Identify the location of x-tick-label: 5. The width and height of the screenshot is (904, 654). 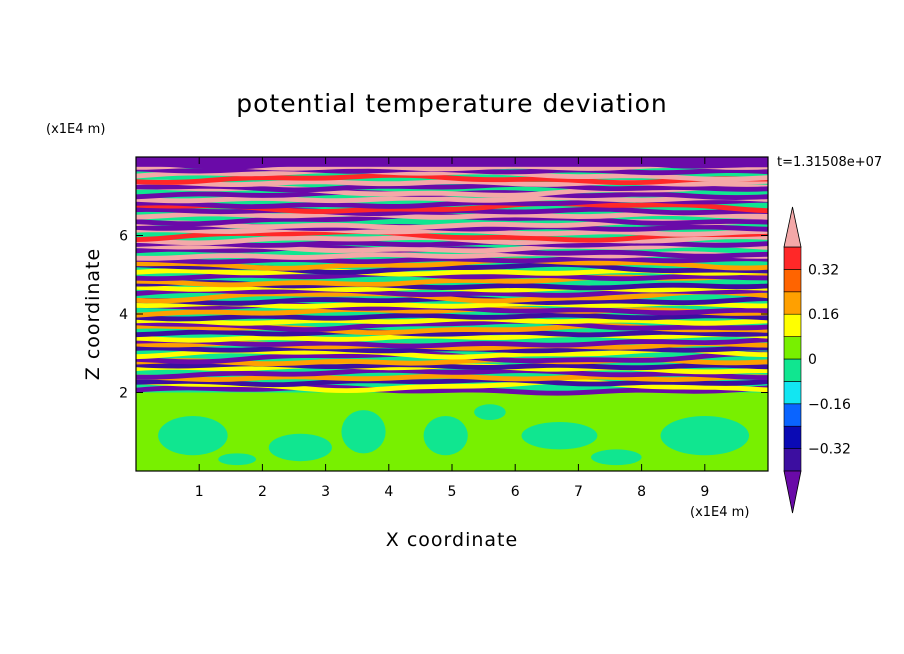
(452, 492).